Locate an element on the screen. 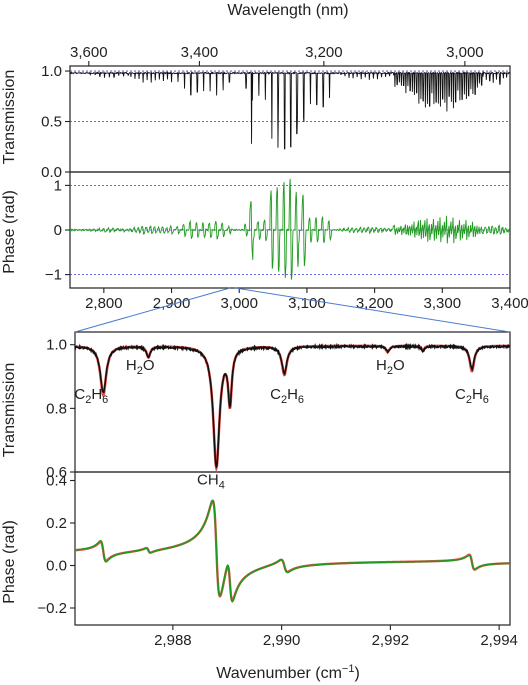 Image resolution: width=528 pixels, height=685 pixels. top-transmission-ylabel: Transmission is located at coordinates (9, 117).